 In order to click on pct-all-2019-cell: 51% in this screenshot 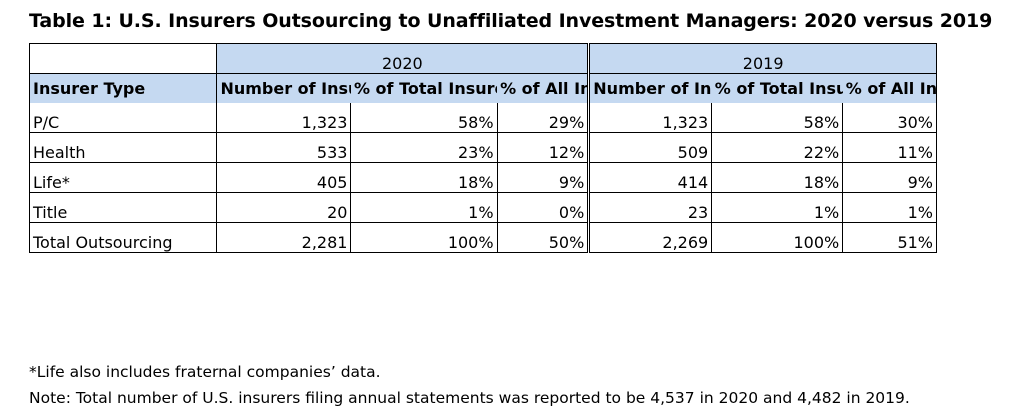, I will do `click(889, 237)`.